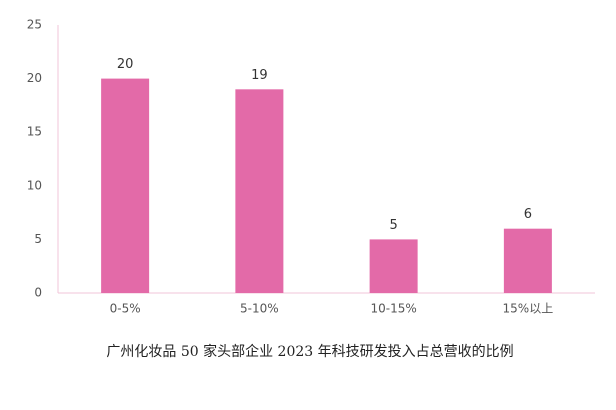  Describe the element at coordinates (259, 309) in the screenshot. I see `x-tick-label: 5-10%` at that location.